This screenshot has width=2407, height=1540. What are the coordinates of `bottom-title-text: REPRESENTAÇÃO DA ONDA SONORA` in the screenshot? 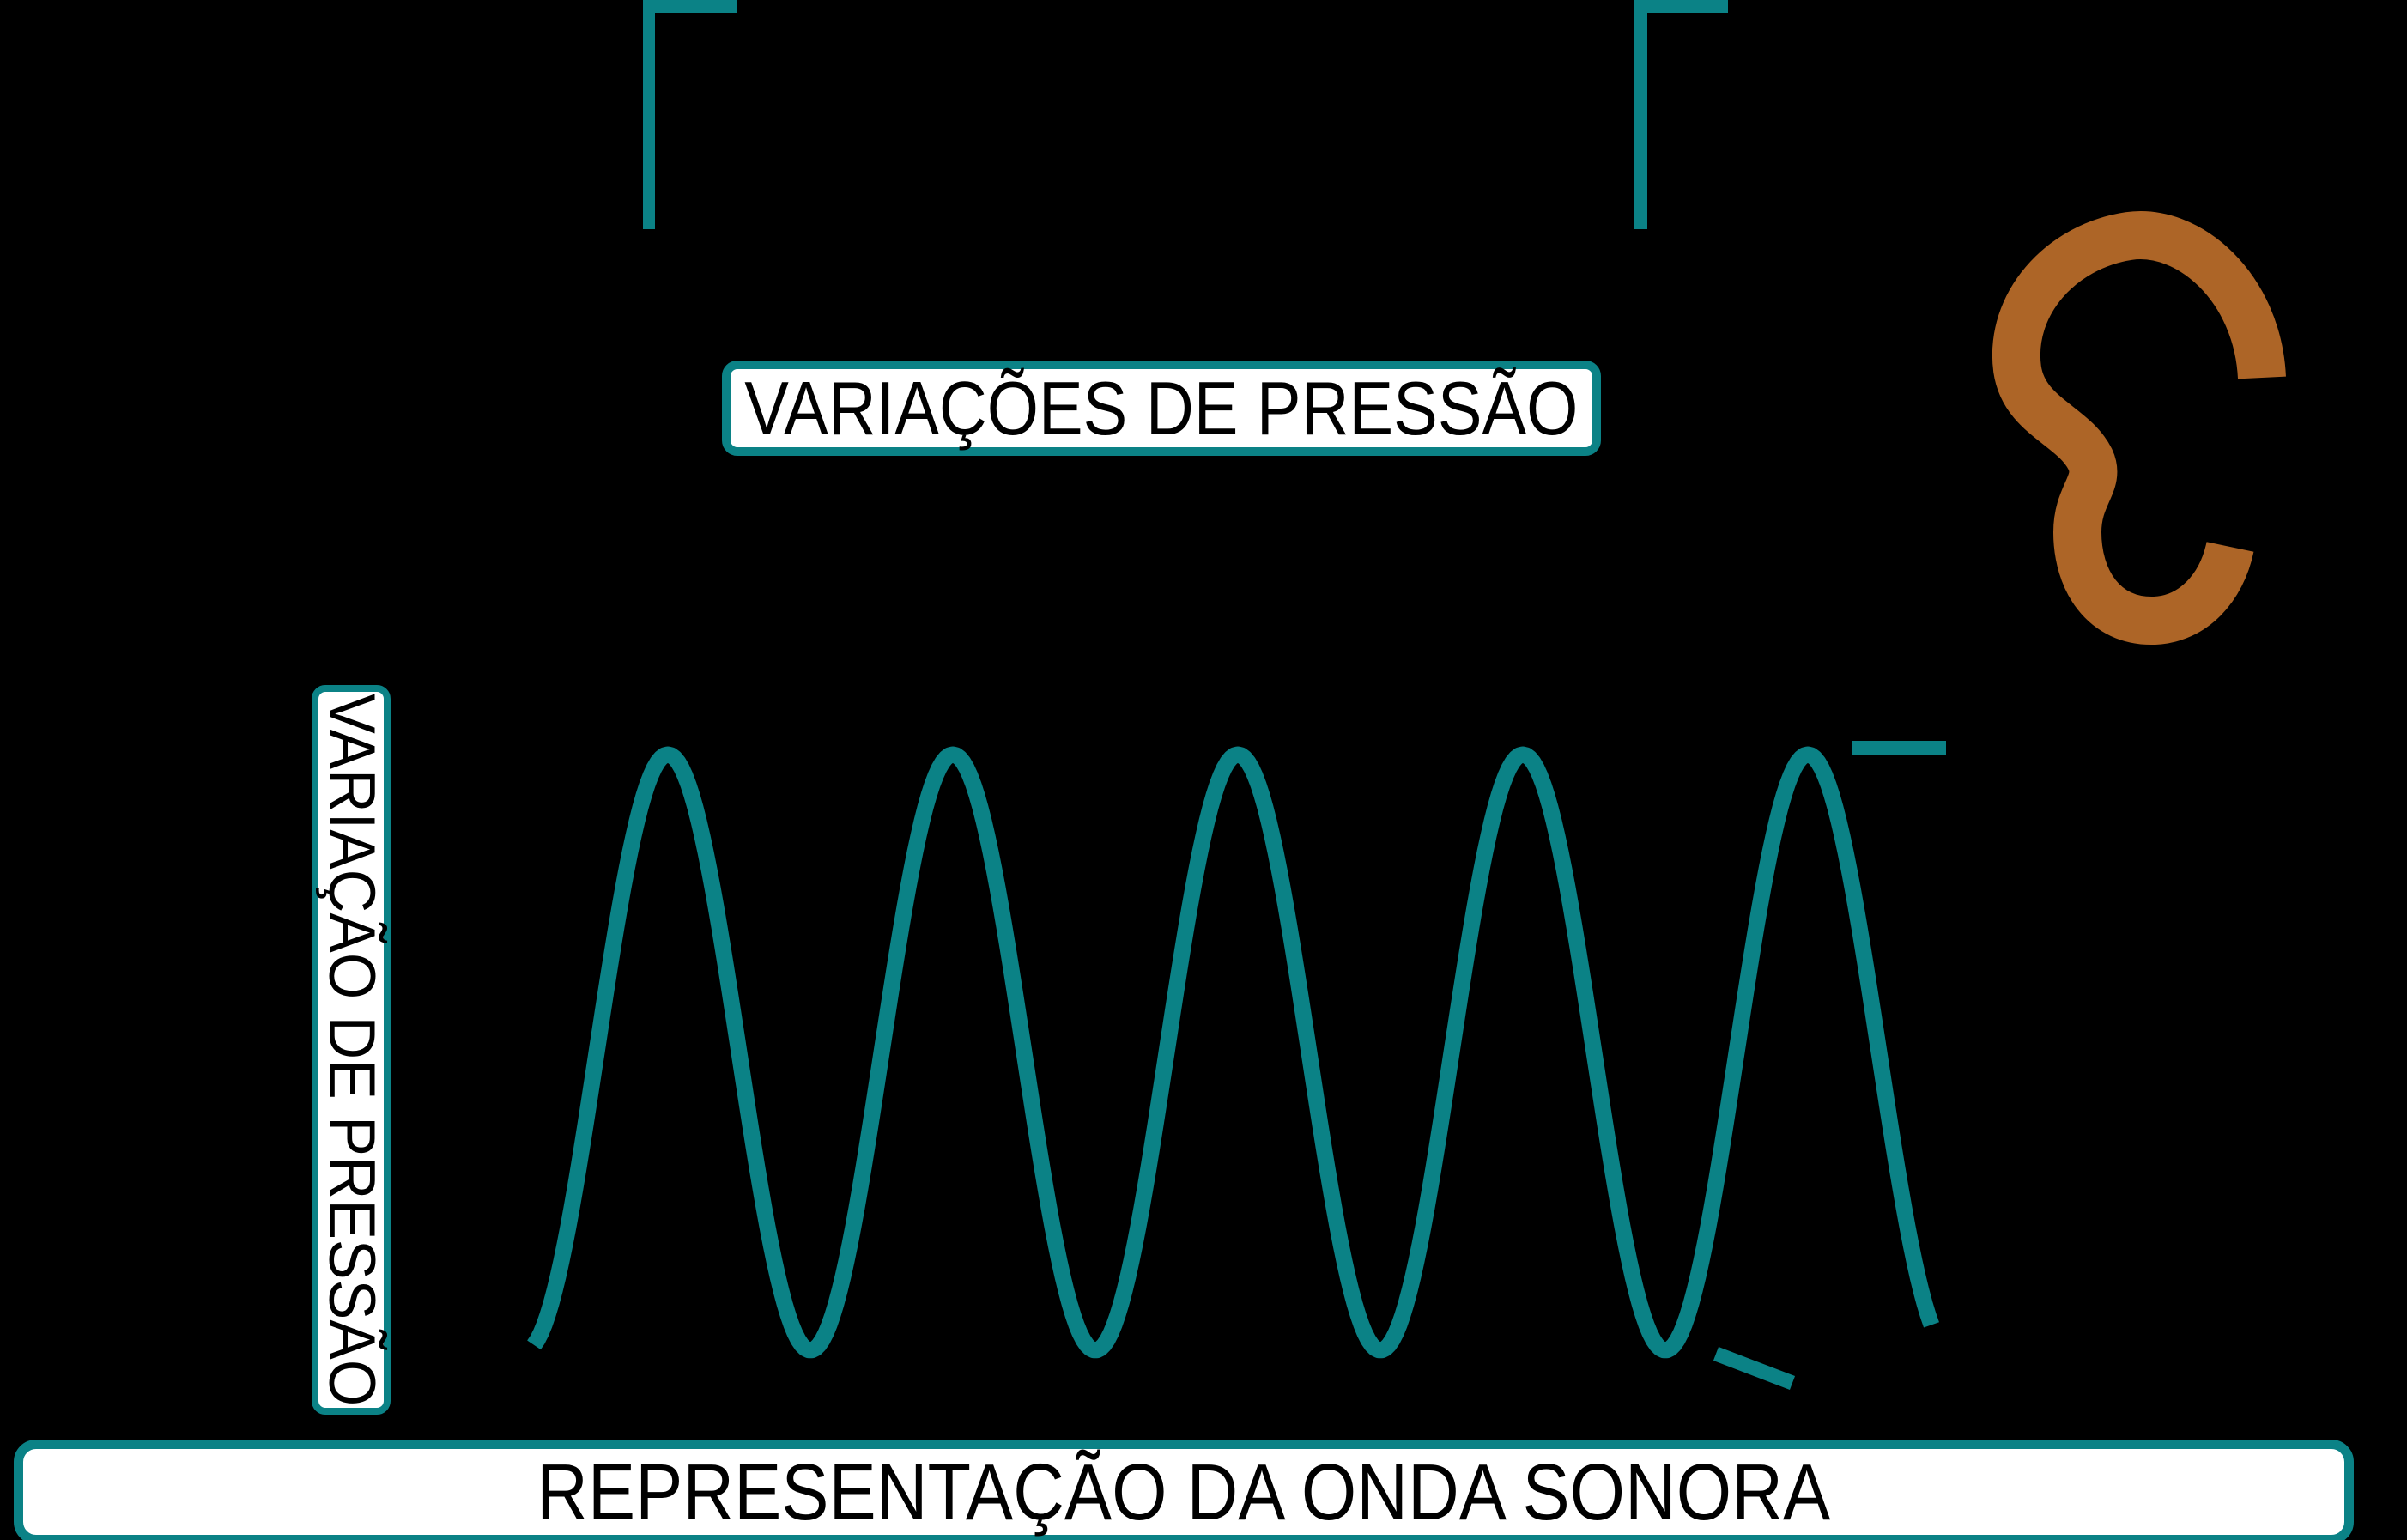 It's located at (1184, 1492).